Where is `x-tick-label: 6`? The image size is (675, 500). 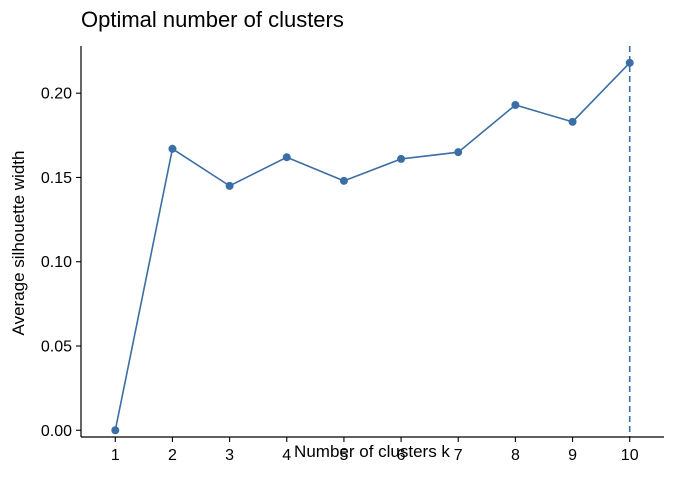
x-tick-label: 6 is located at coordinates (401, 455).